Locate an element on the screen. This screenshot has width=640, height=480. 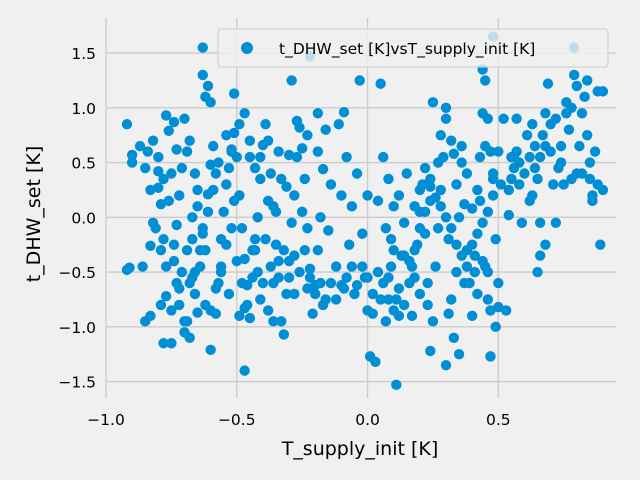
x-tick-label: −1.0 is located at coordinates (106, 420).